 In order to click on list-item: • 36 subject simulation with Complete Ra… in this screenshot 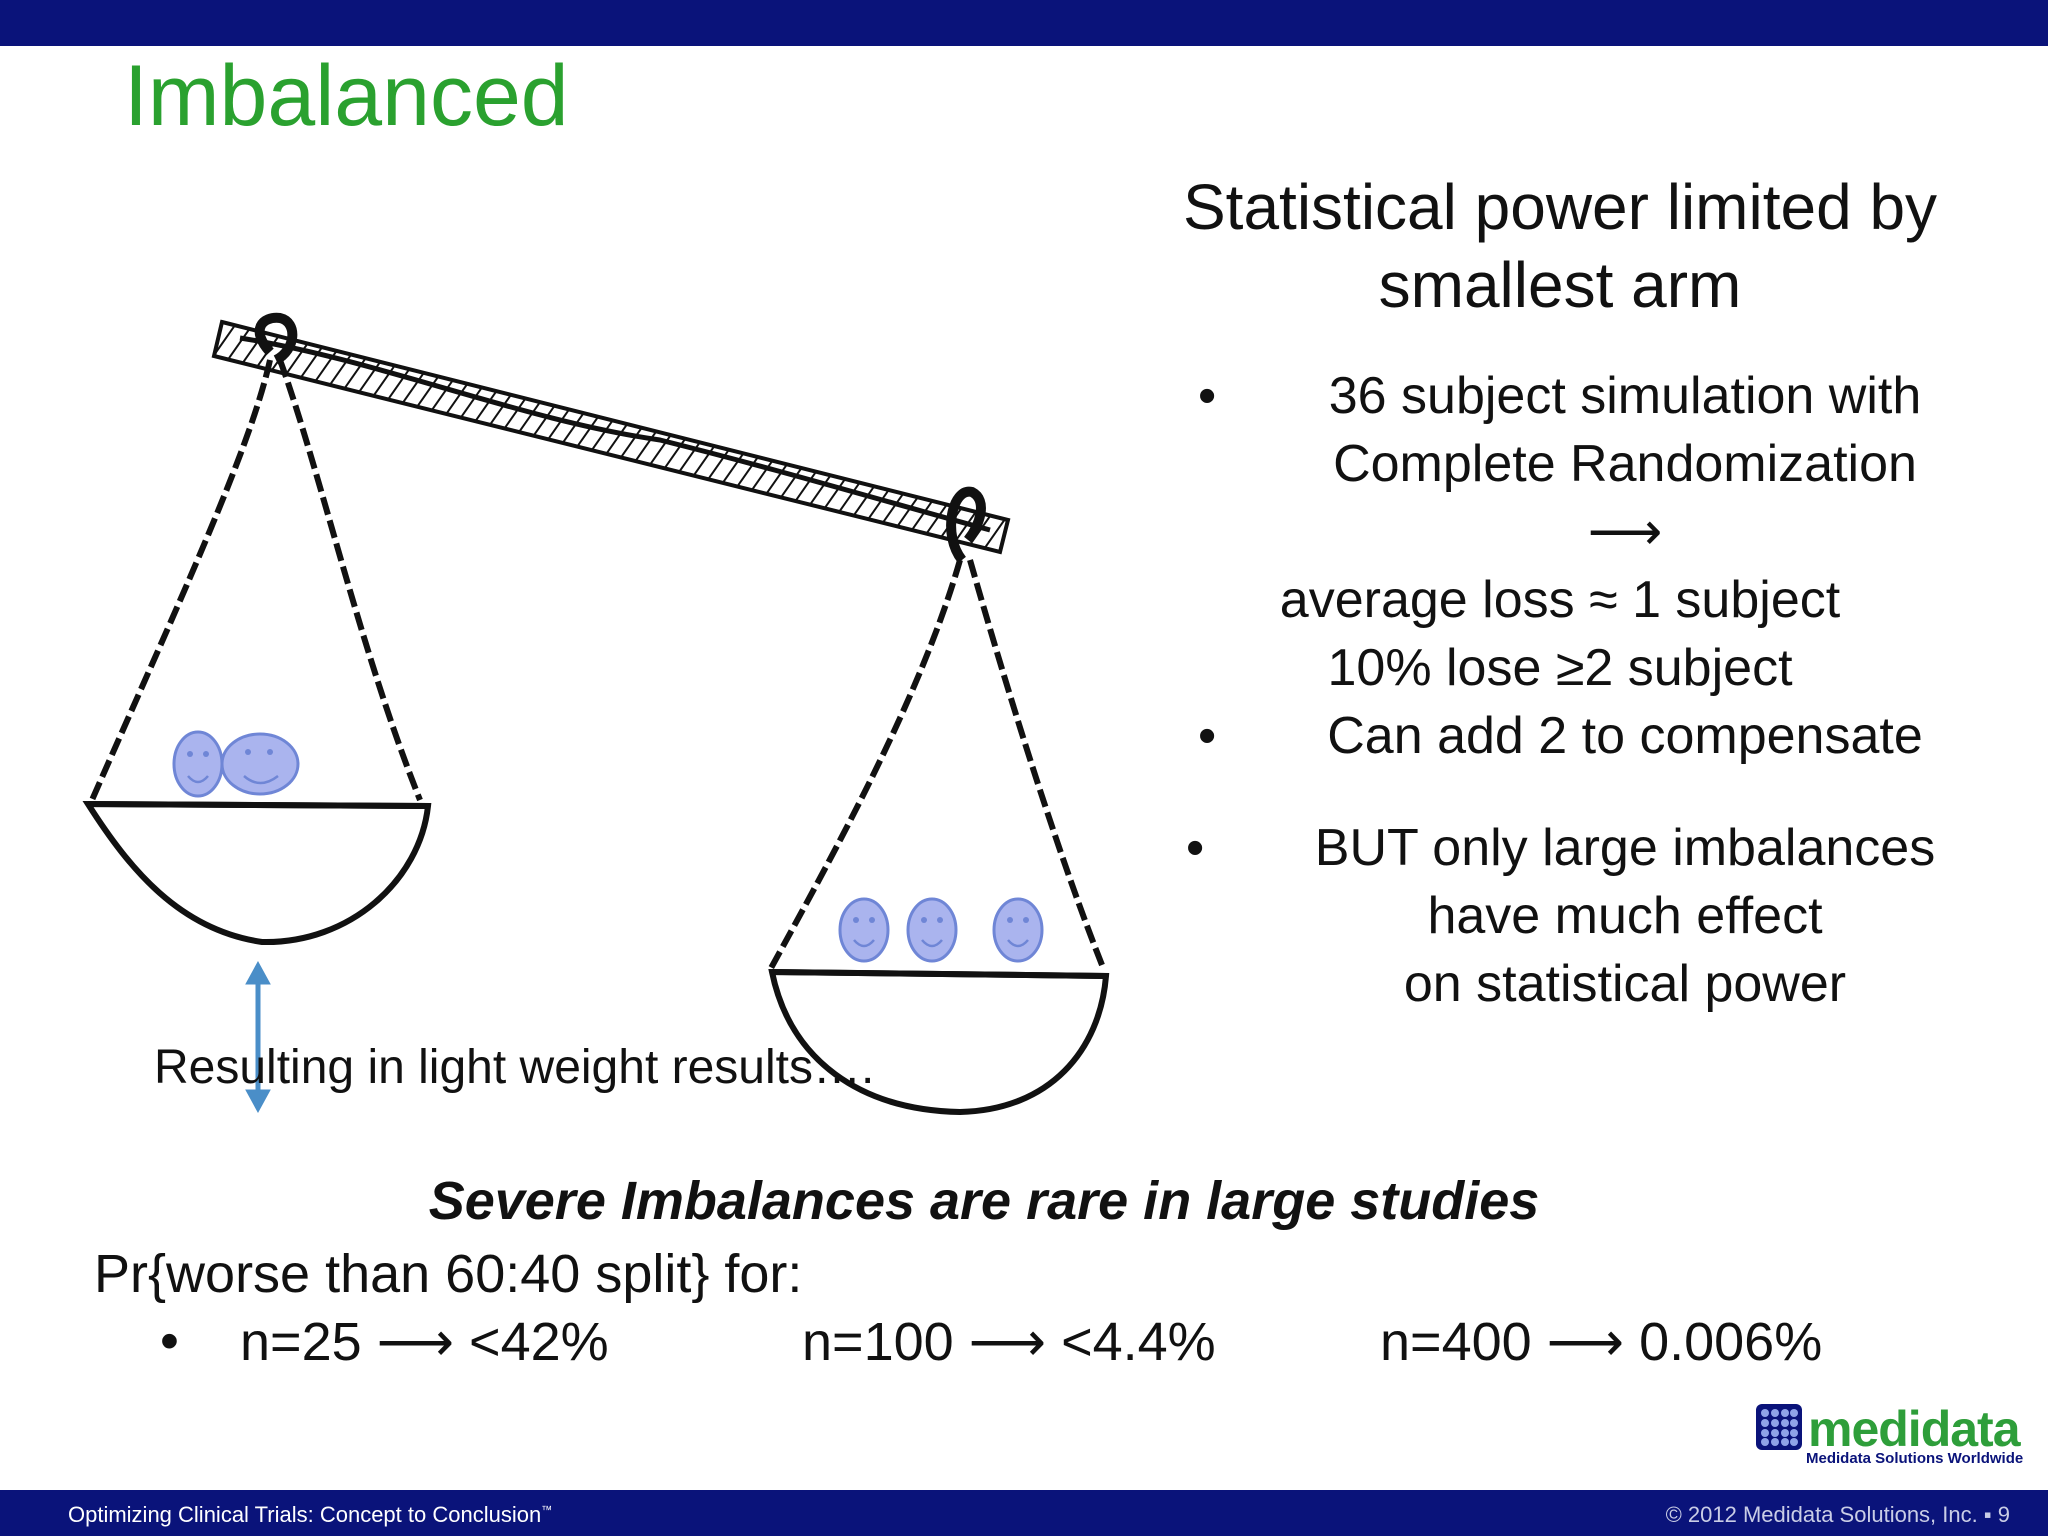, I will do `click(1580, 464)`.